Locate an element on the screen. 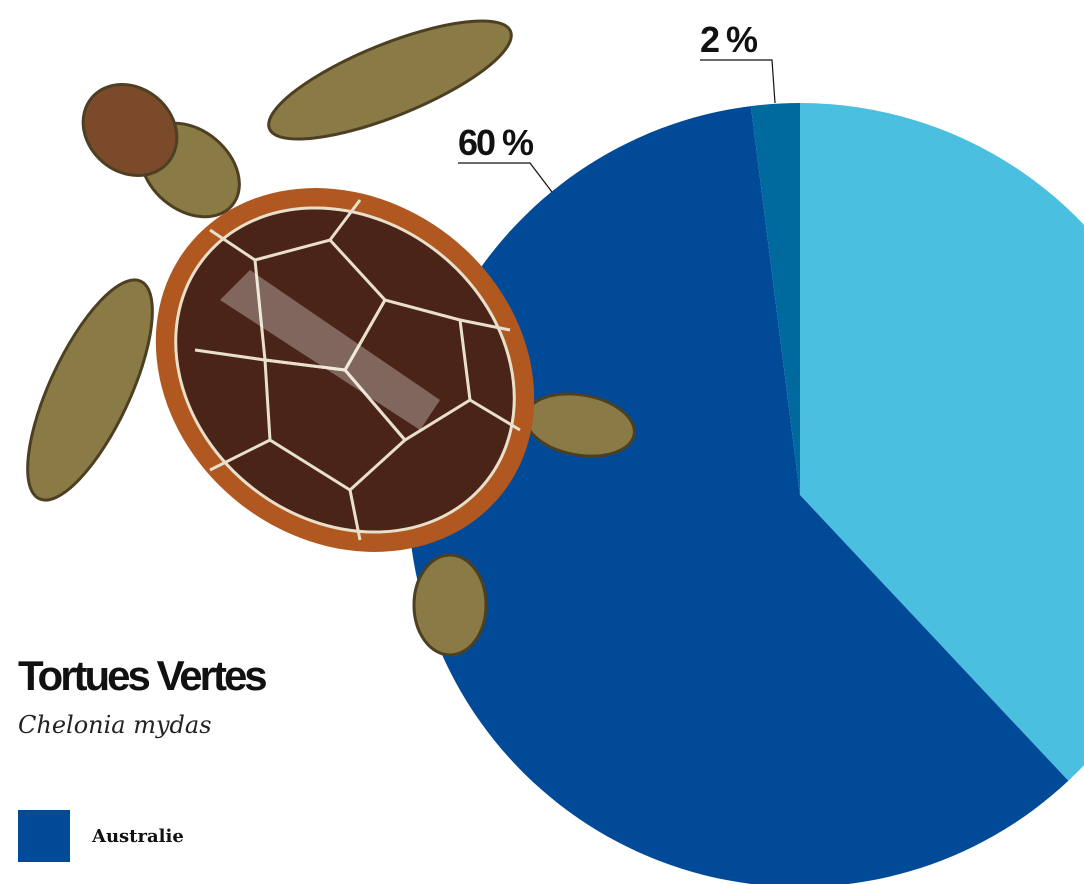 The width and height of the screenshot is (1084, 884). legend-label: Australie is located at coordinates (137, 836).